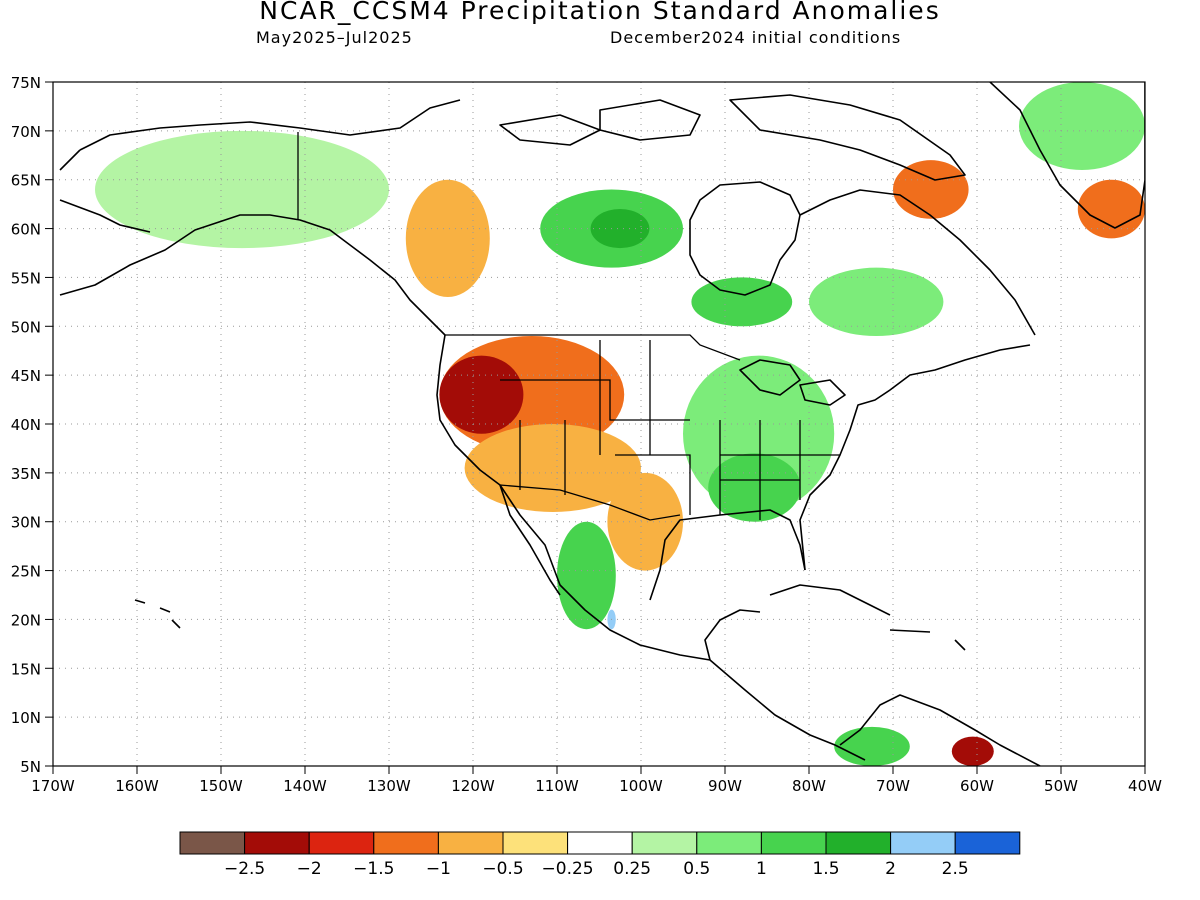 This screenshot has height=900, width=1200. Describe the element at coordinates (481, 394) in the screenshot. I see `anomaly-region-us-great-basin-dry` at that location.